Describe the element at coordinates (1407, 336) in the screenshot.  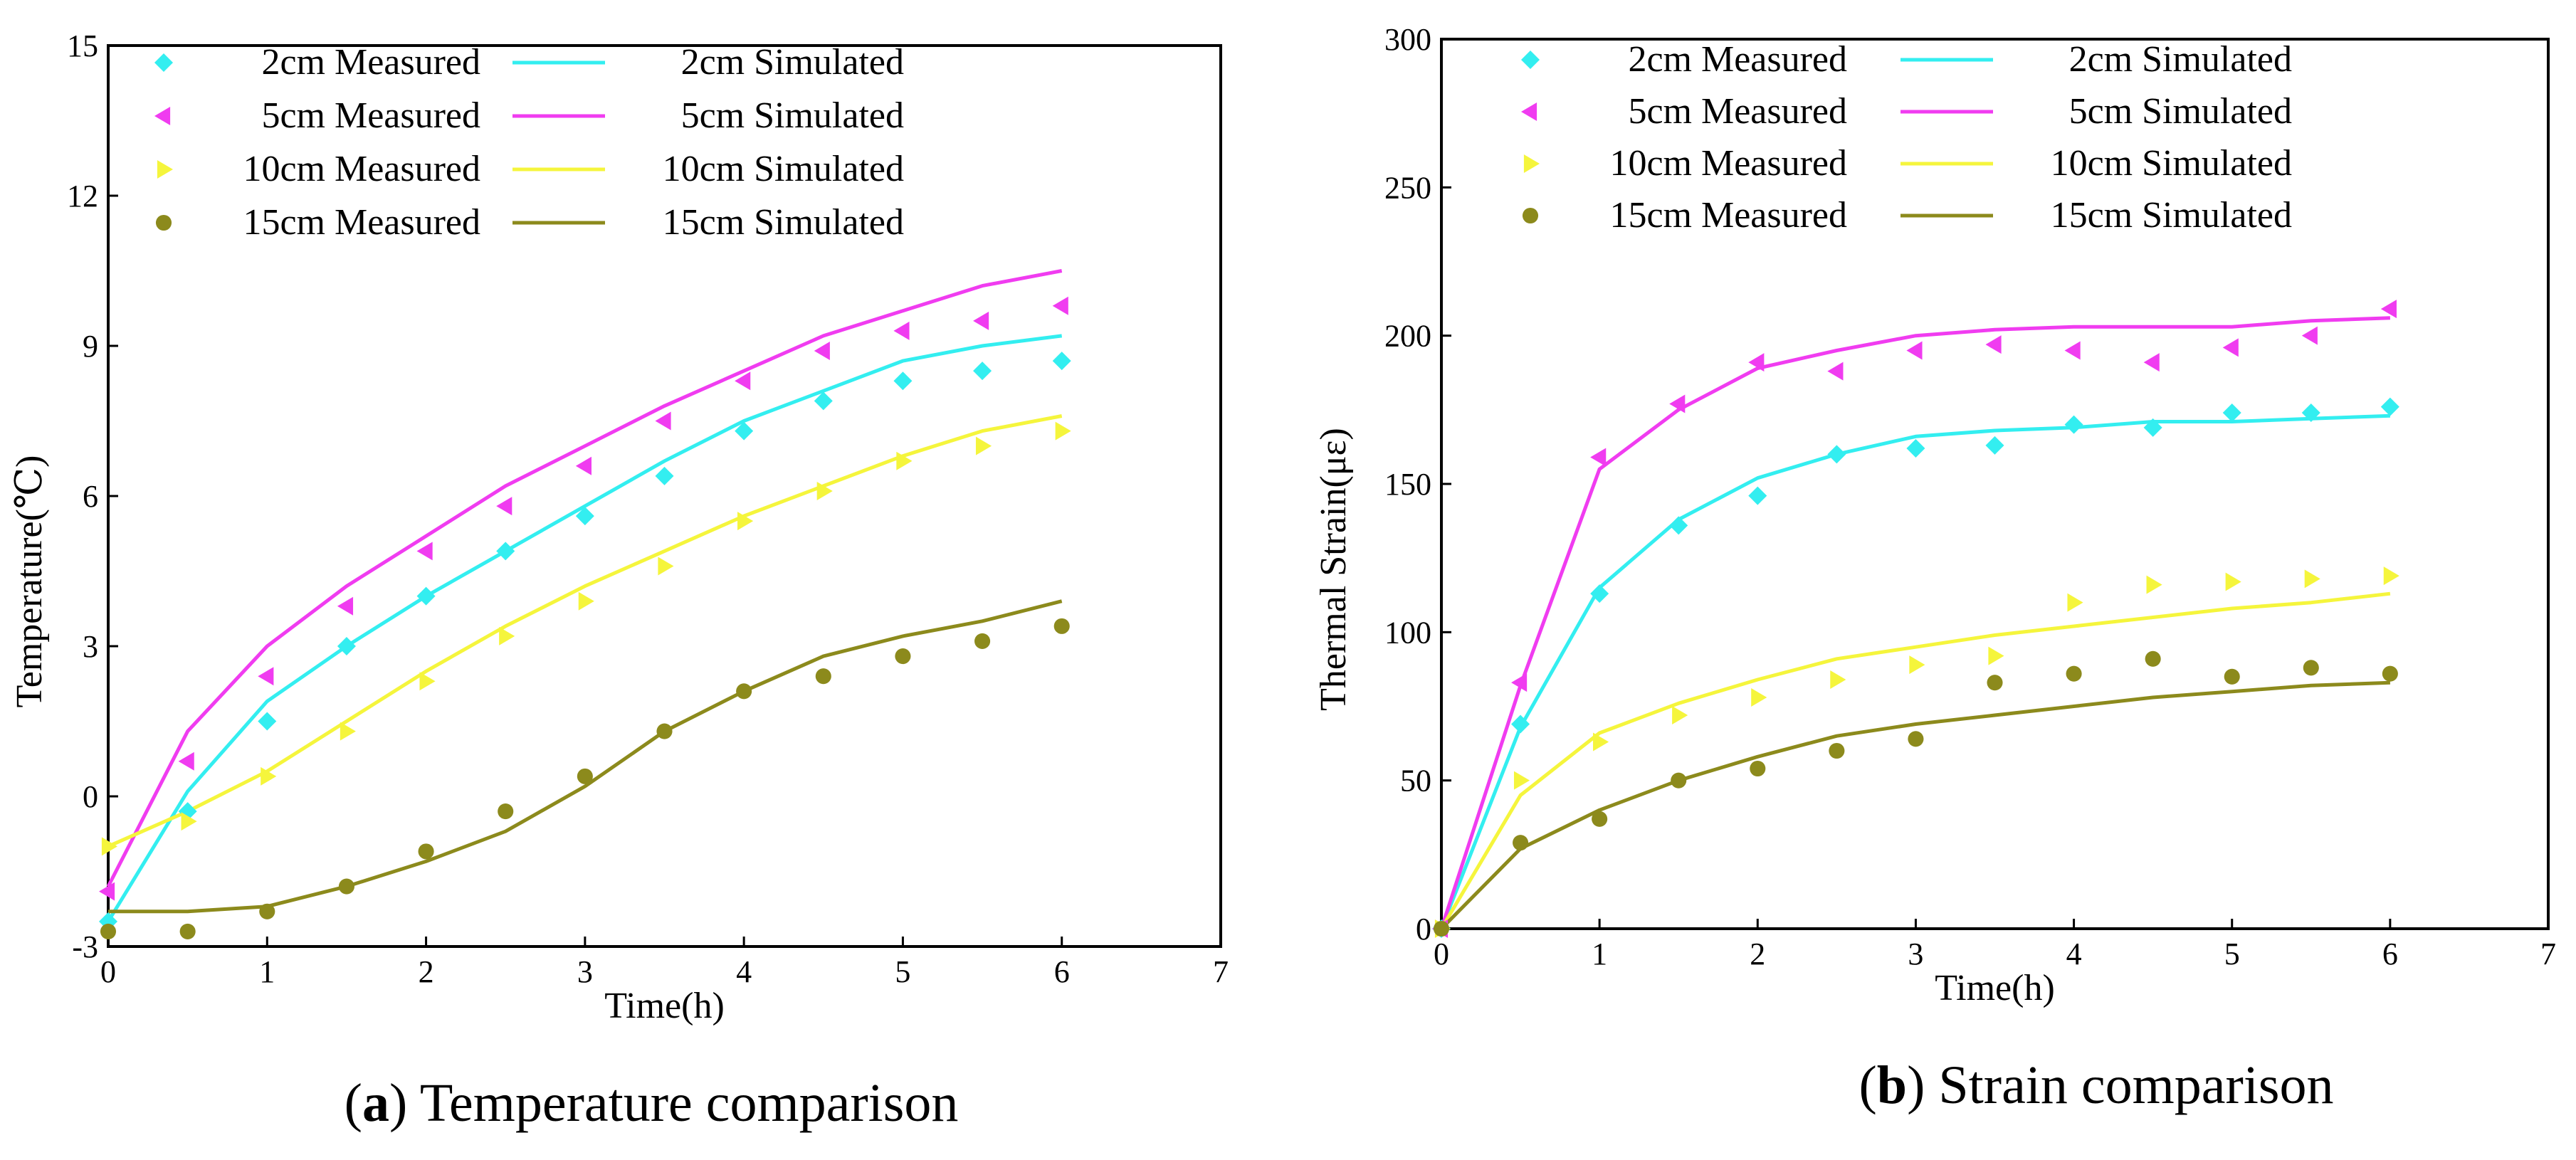
I see `y-tick-label: 200` at that location.